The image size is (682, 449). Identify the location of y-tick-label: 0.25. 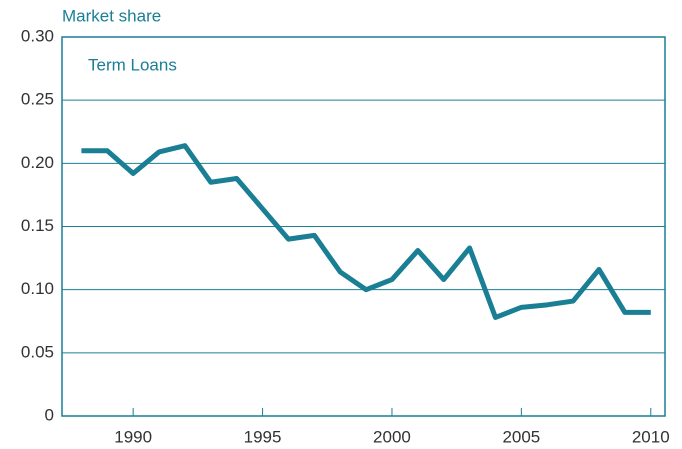
(37, 99).